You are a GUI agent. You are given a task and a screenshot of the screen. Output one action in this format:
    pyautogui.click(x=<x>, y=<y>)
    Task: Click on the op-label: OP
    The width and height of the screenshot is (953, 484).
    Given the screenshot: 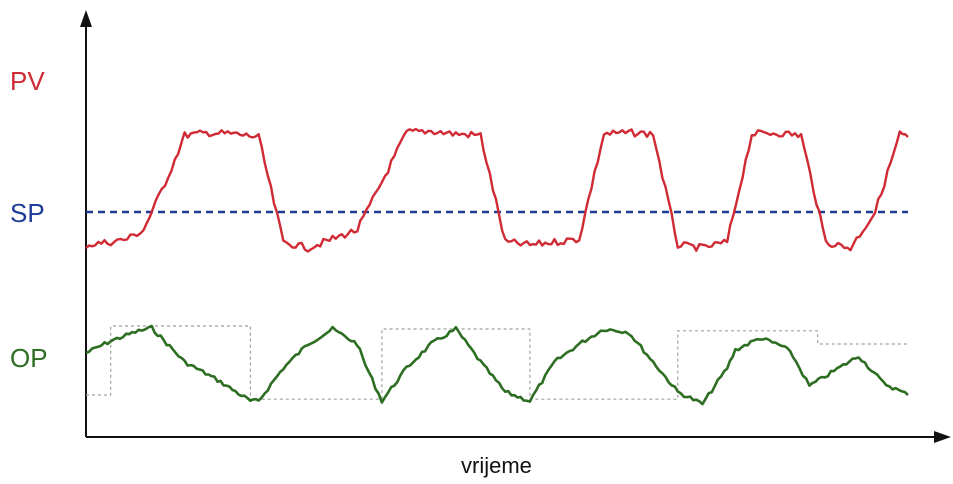 What is the action you would take?
    pyautogui.click(x=29, y=358)
    